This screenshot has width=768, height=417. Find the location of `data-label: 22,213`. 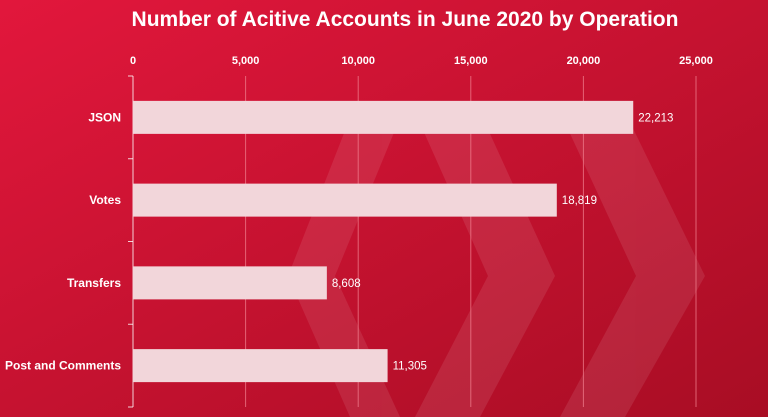

data-label: 22,213 is located at coordinates (655, 118).